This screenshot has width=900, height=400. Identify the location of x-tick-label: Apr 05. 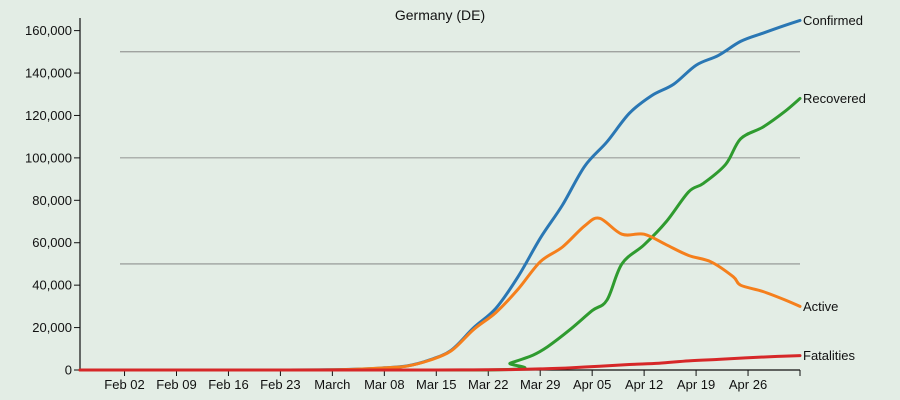
(592, 384).